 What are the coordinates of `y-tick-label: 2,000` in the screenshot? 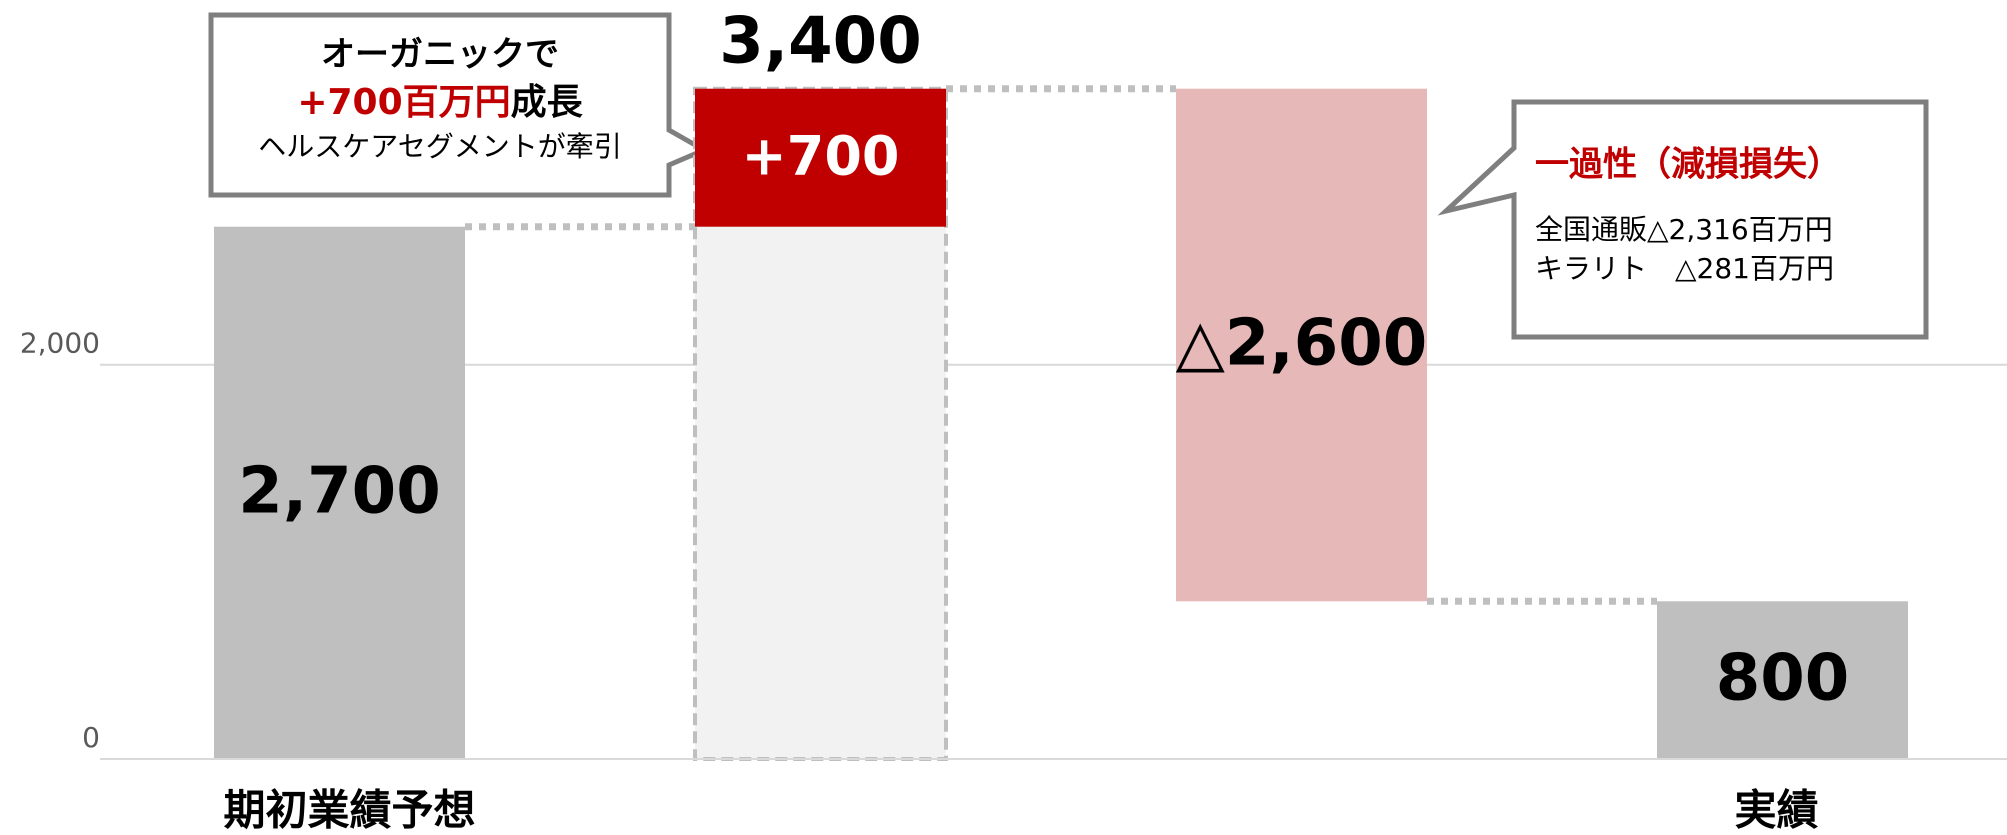 It's located at (60, 343).